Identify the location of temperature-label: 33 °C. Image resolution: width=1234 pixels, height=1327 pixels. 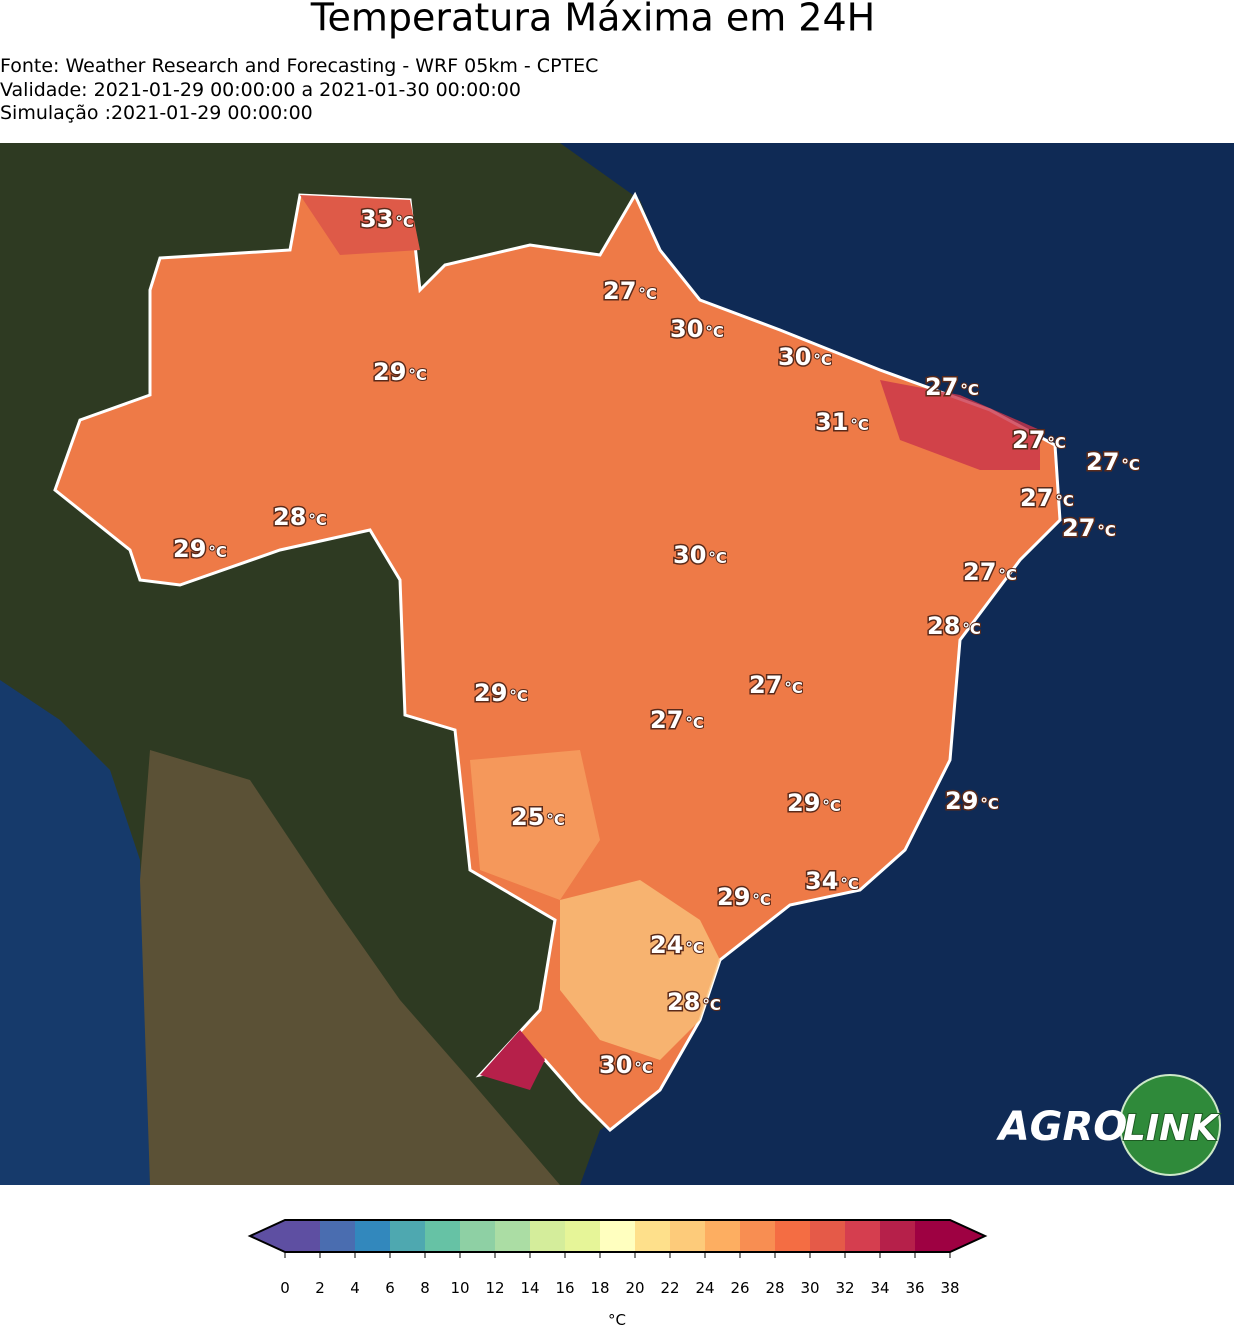
(387, 219).